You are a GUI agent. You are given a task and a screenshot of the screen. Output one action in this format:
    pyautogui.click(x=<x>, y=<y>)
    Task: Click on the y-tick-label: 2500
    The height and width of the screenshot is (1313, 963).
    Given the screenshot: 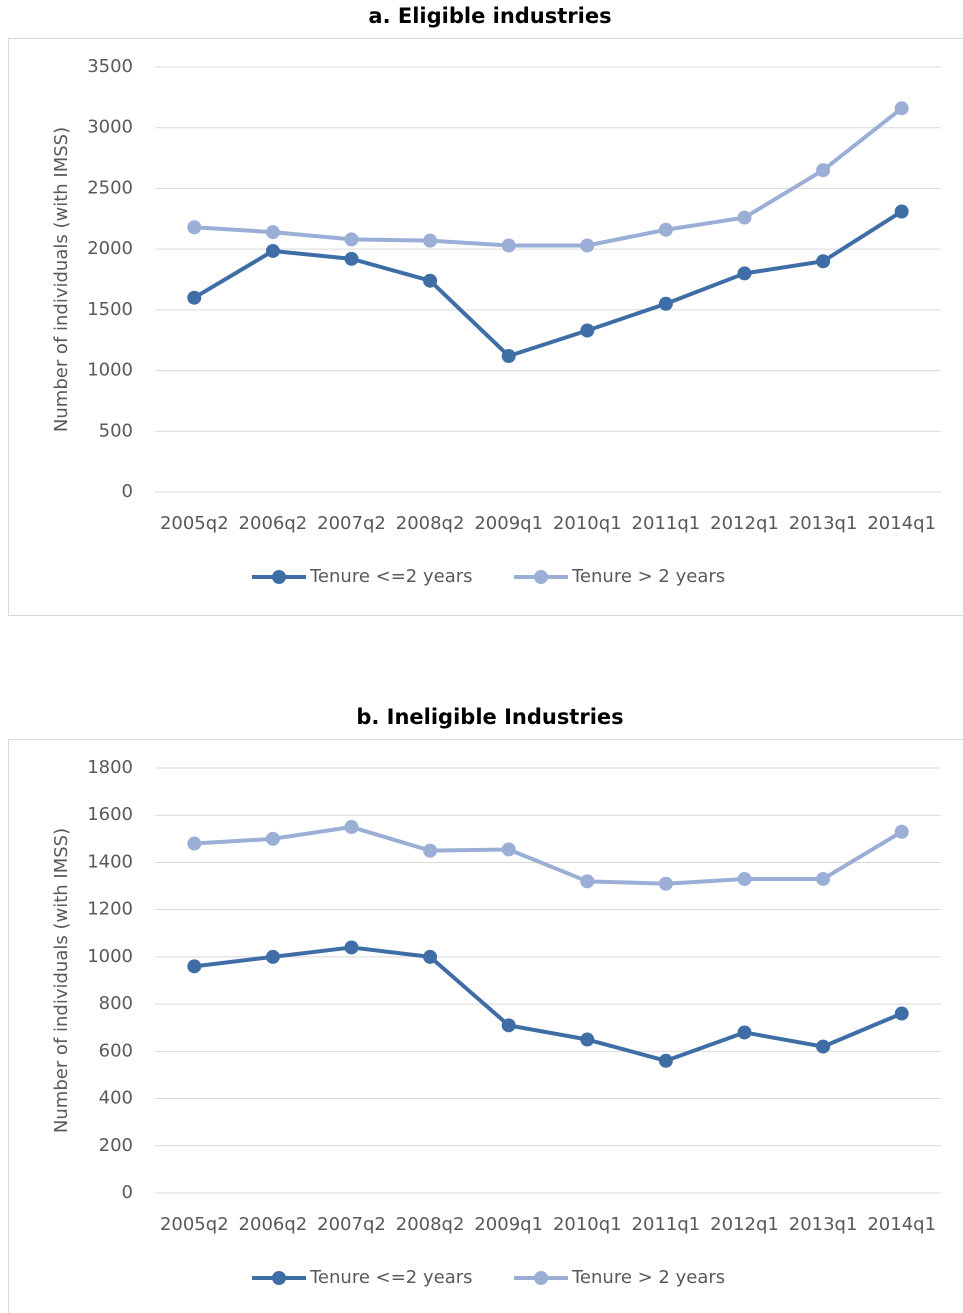 What is the action you would take?
    pyautogui.click(x=110, y=187)
    